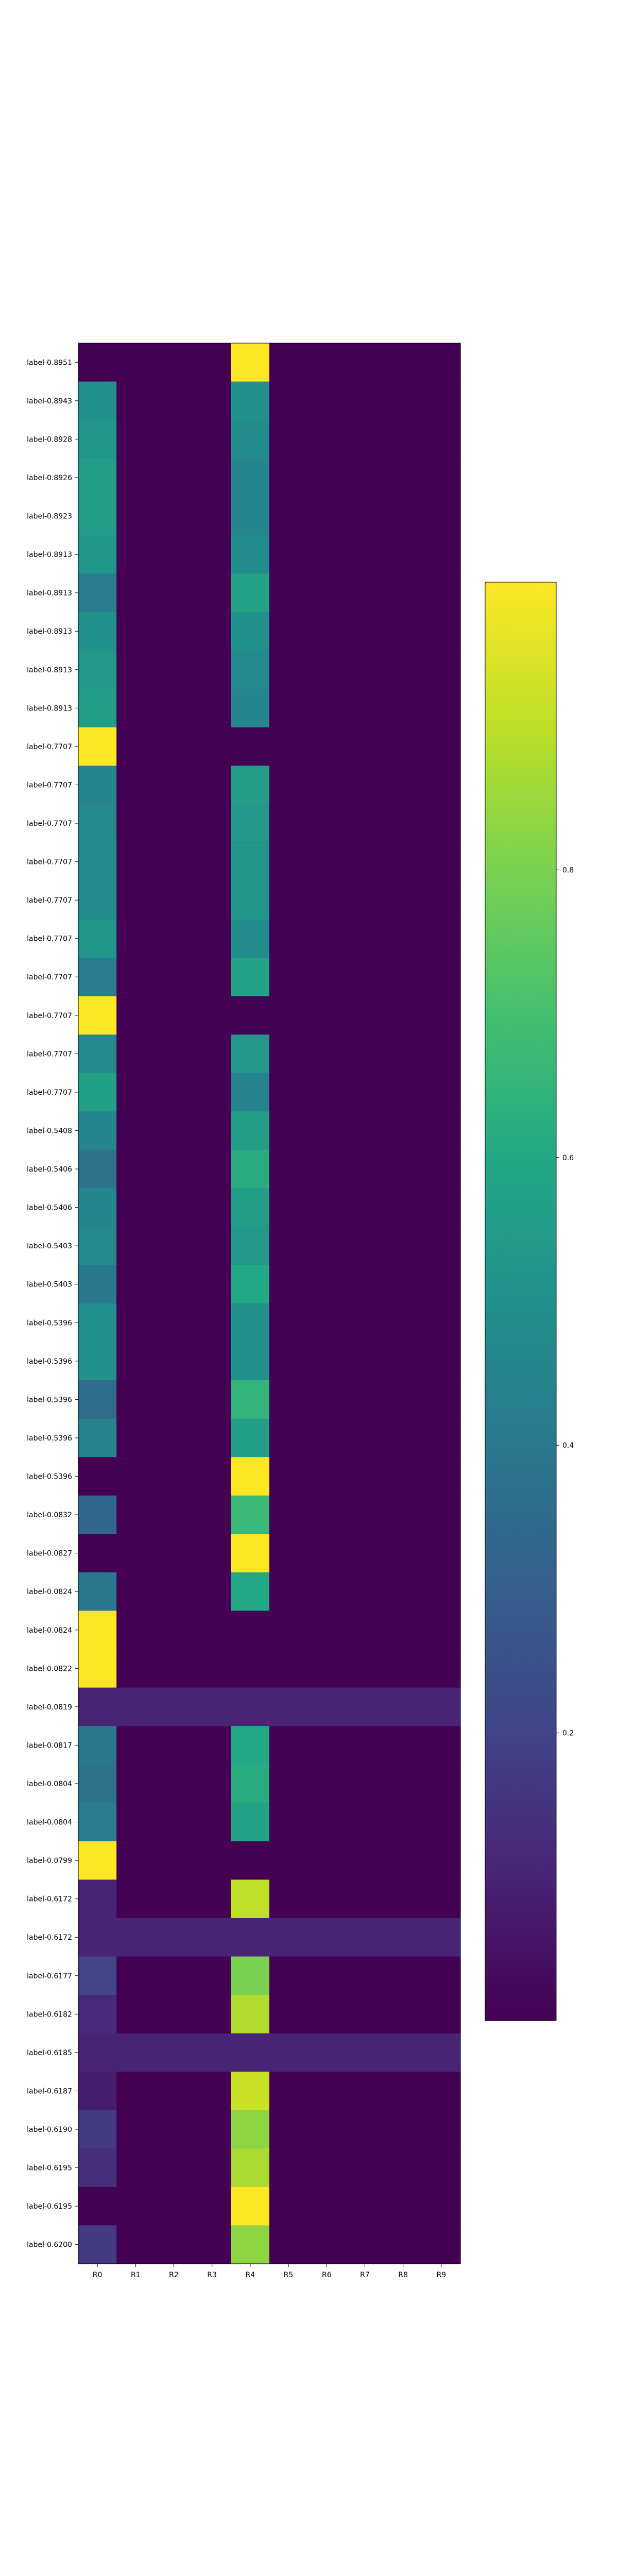 Image resolution: width=618 pixels, height=2576 pixels. I want to click on colorbar, so click(521, 1301).